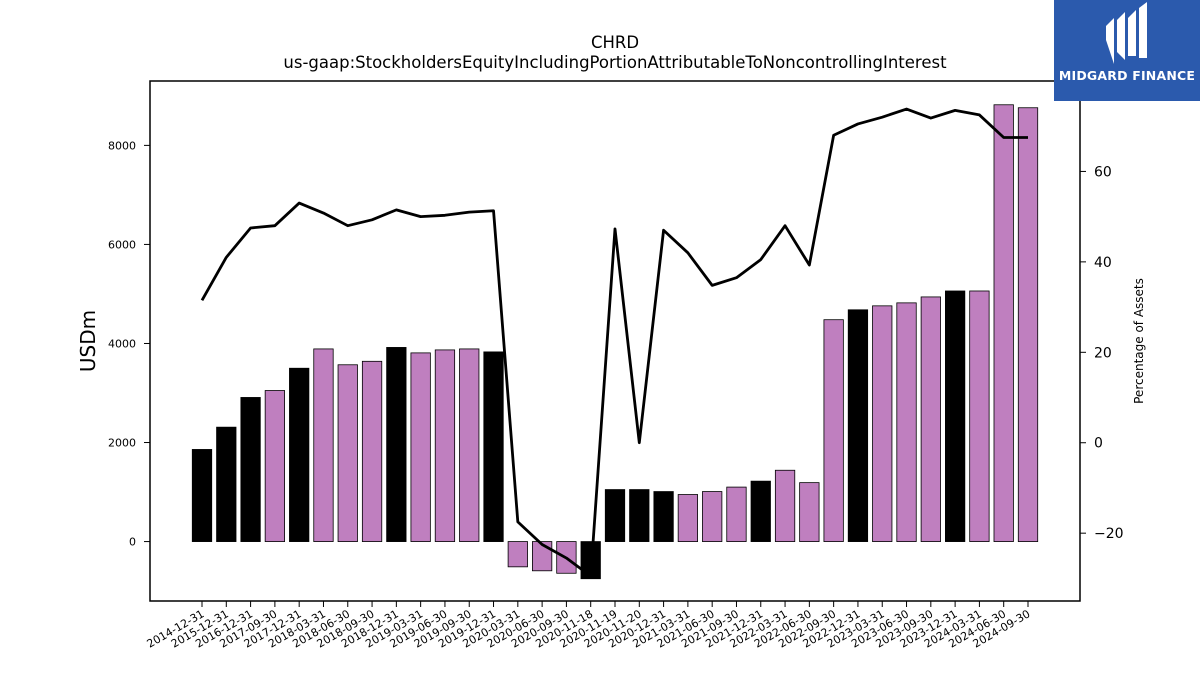 The height and width of the screenshot is (675, 1200). I want to click on right-axis-ticks: −20 0 20 40 60, so click(1102, 353).